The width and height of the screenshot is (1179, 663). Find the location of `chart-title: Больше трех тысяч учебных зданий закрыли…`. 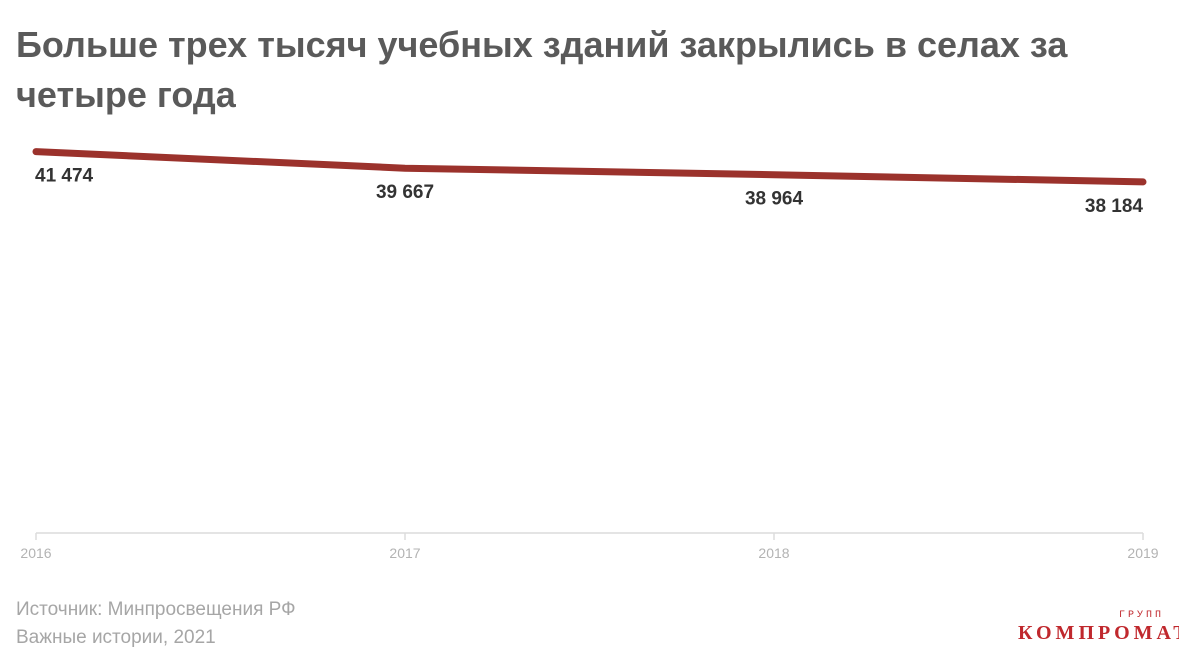

chart-title: Больше трех тысяч учебных зданий закрыли… is located at coordinates (542, 69).